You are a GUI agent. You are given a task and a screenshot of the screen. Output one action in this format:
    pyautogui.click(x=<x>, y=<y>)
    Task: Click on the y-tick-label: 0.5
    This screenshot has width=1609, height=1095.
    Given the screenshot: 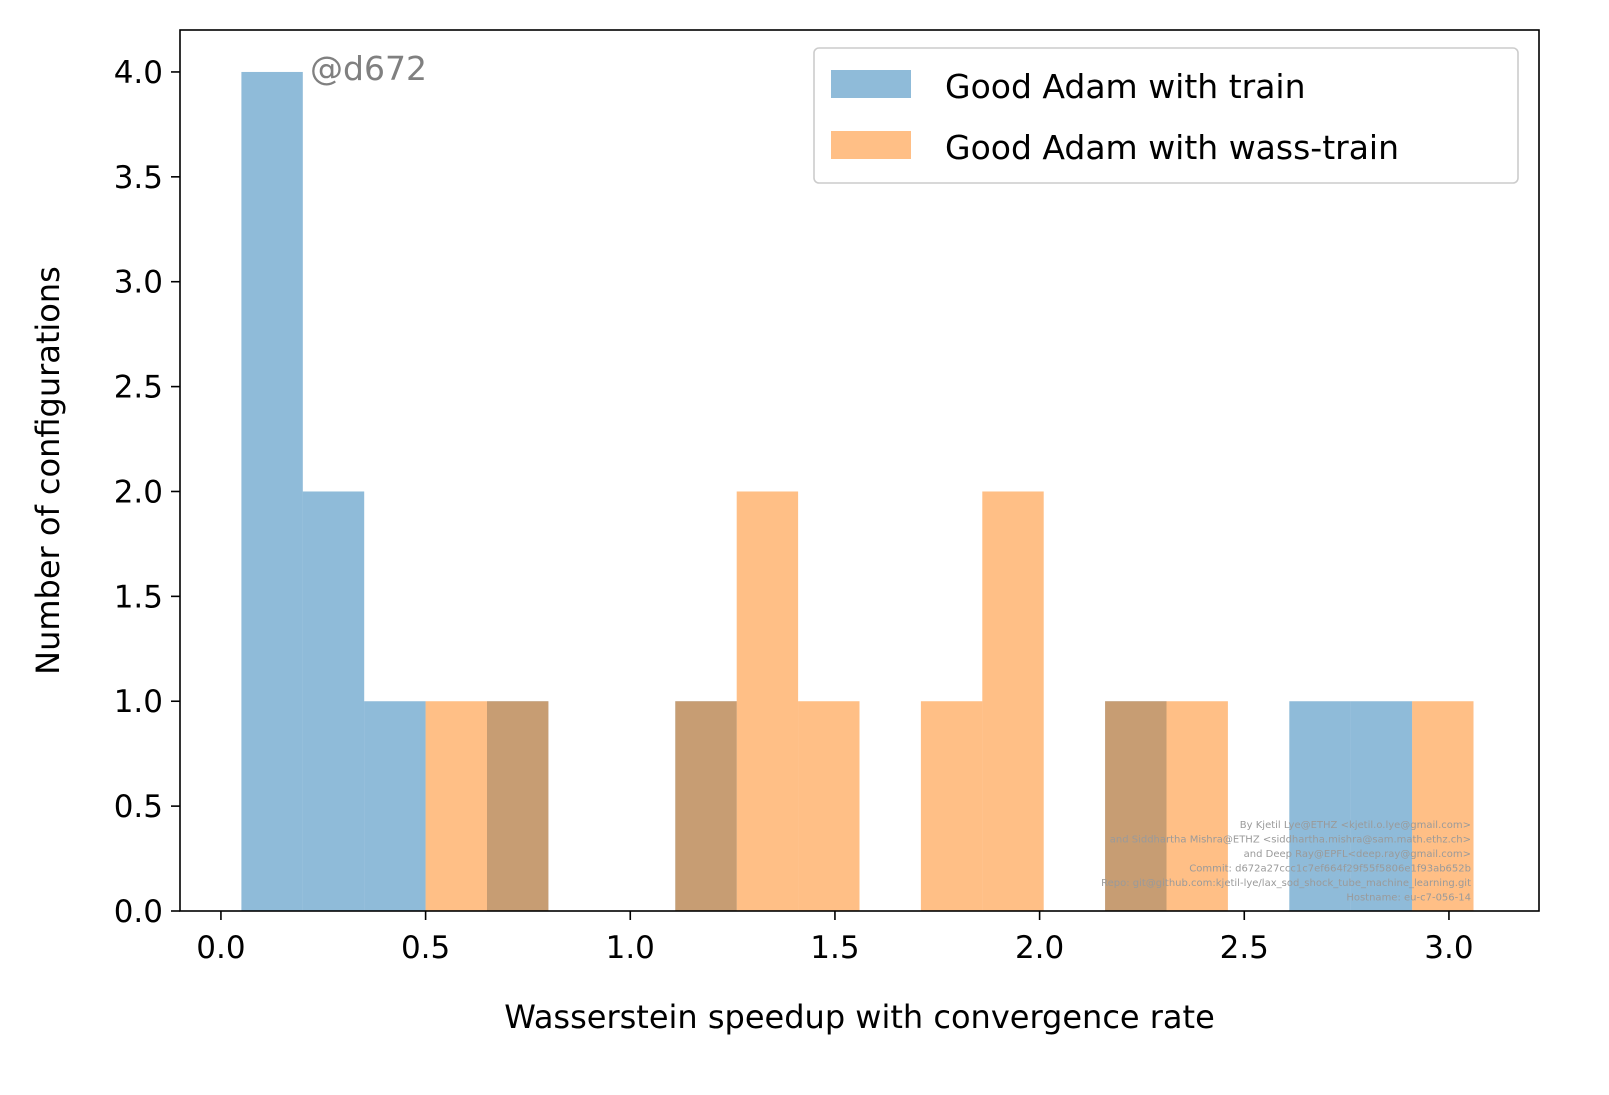 What is the action you would take?
    pyautogui.click(x=138, y=807)
    